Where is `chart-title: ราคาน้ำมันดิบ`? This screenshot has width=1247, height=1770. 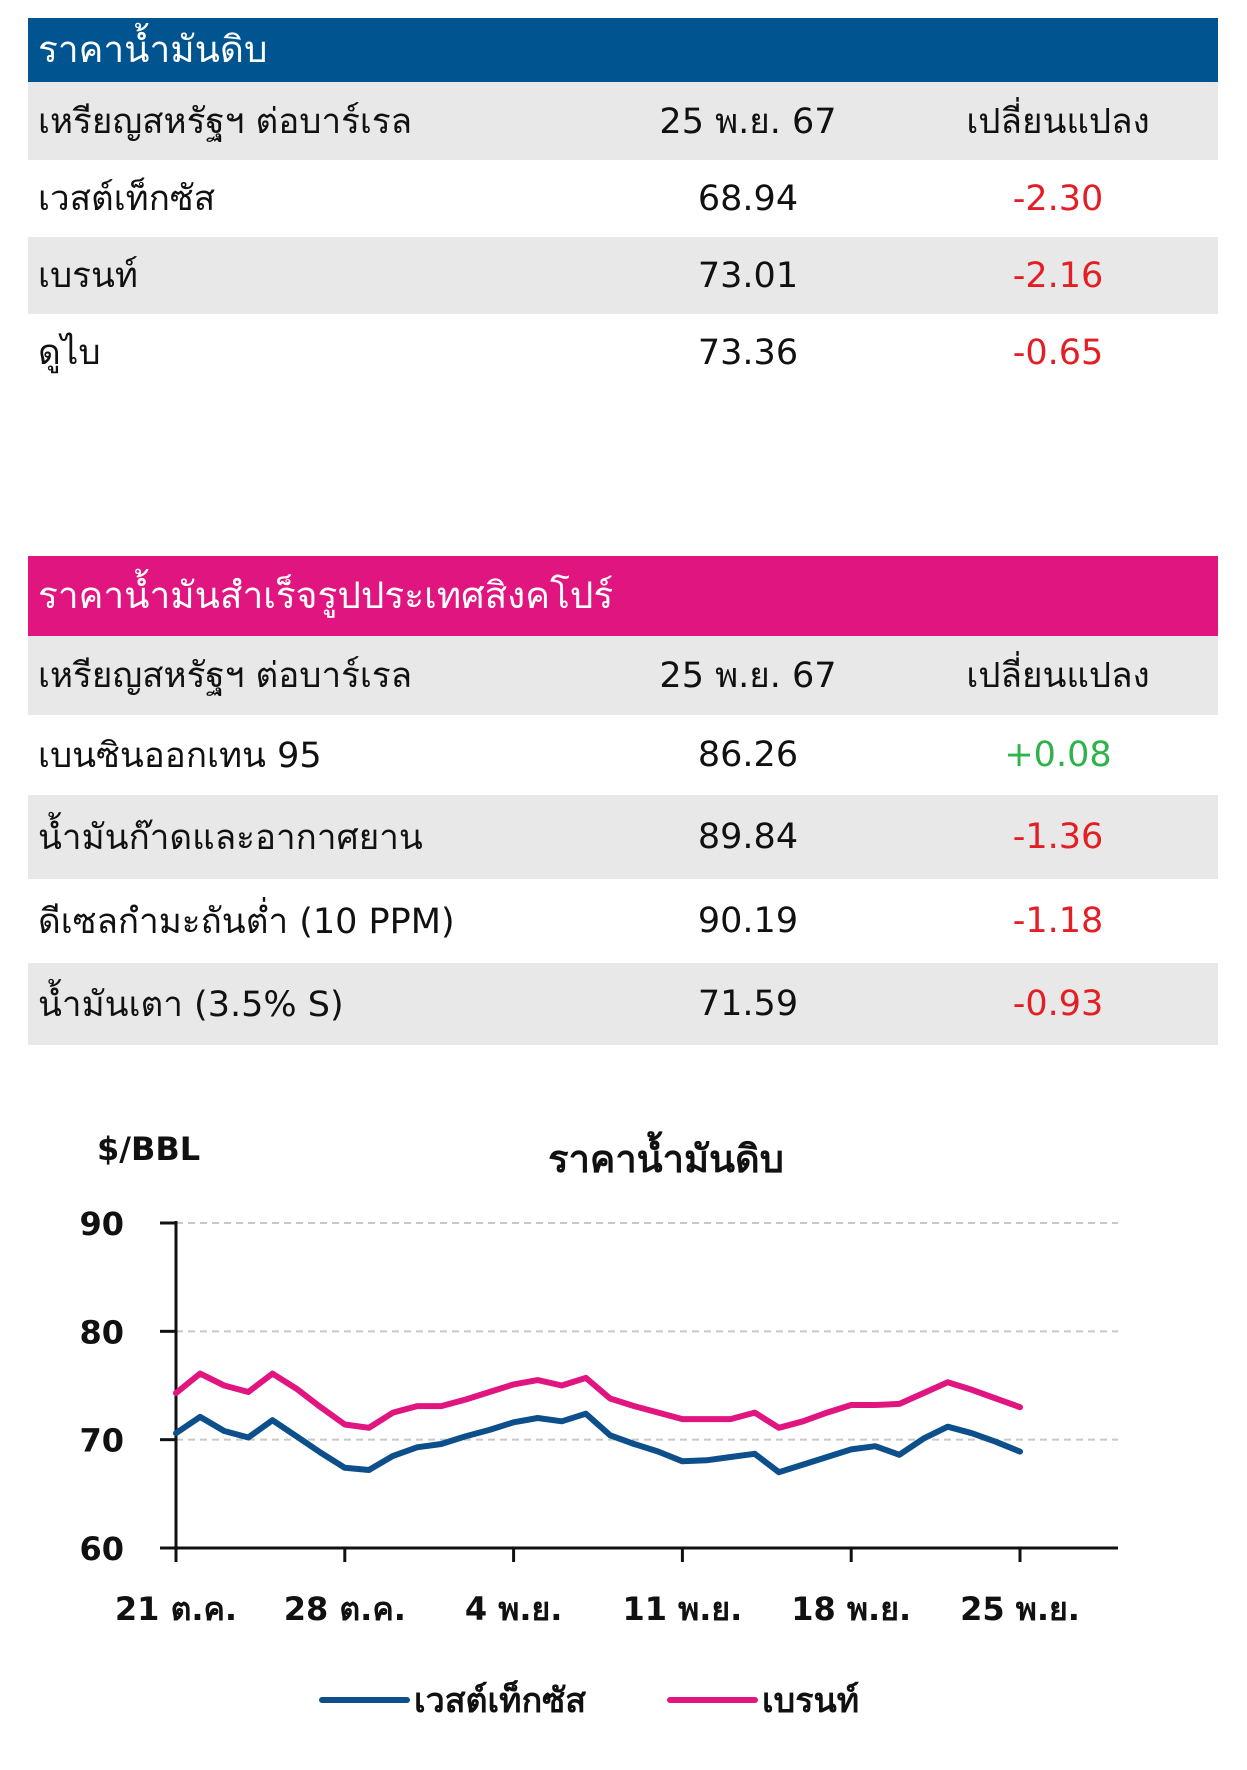 chart-title: ราคาน้ำมันดิบ is located at coordinates (666, 1156).